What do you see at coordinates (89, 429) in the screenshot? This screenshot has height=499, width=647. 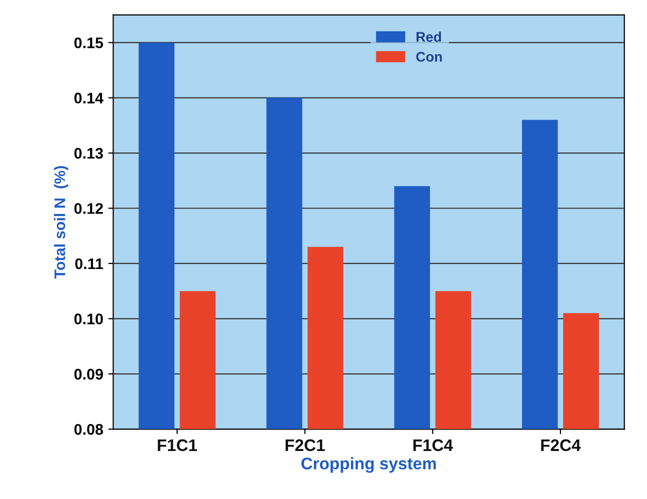 I see `y-tick-label: 0.08` at bounding box center [89, 429].